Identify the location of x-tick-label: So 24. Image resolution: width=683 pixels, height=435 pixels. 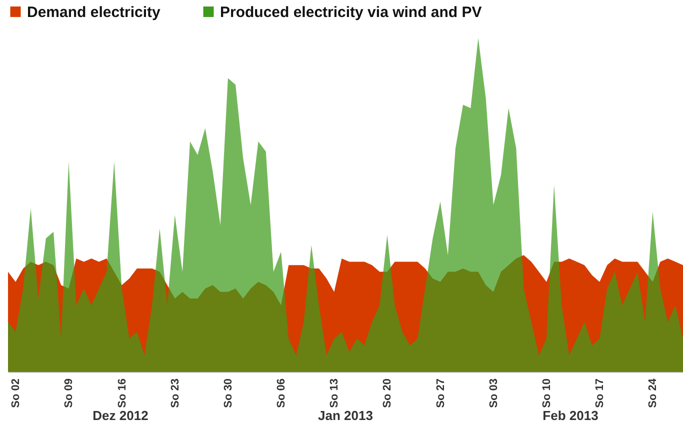
(653, 393).